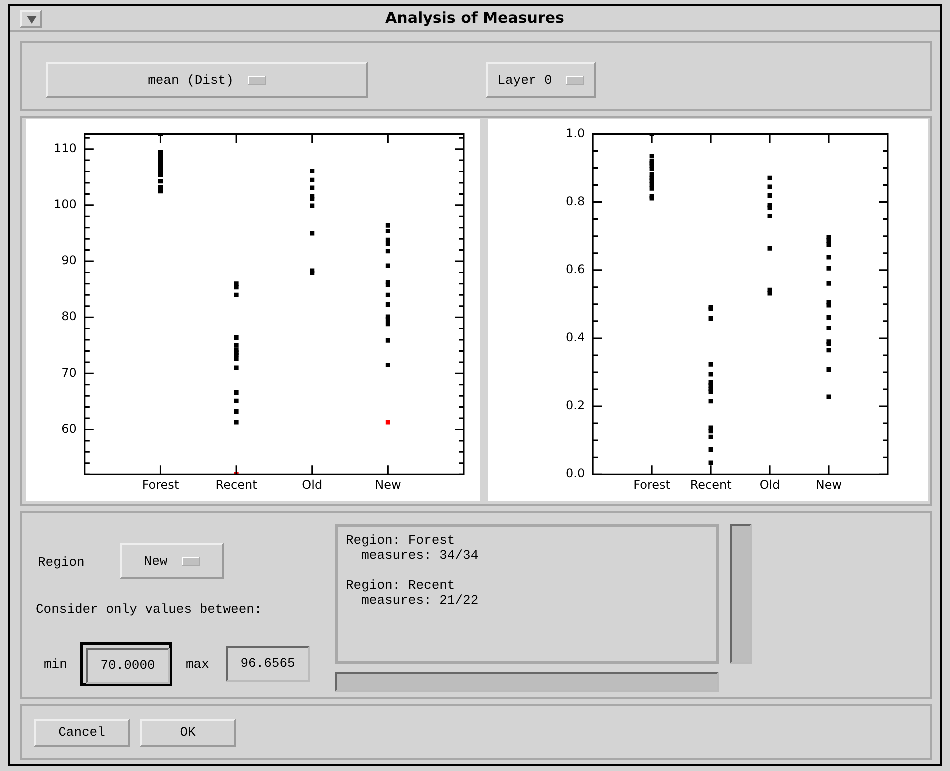  Describe the element at coordinates (413, 570) in the screenshot. I see `text: Region: Forest measures: 34/34 Region: Recent measures: 21/22` at that location.